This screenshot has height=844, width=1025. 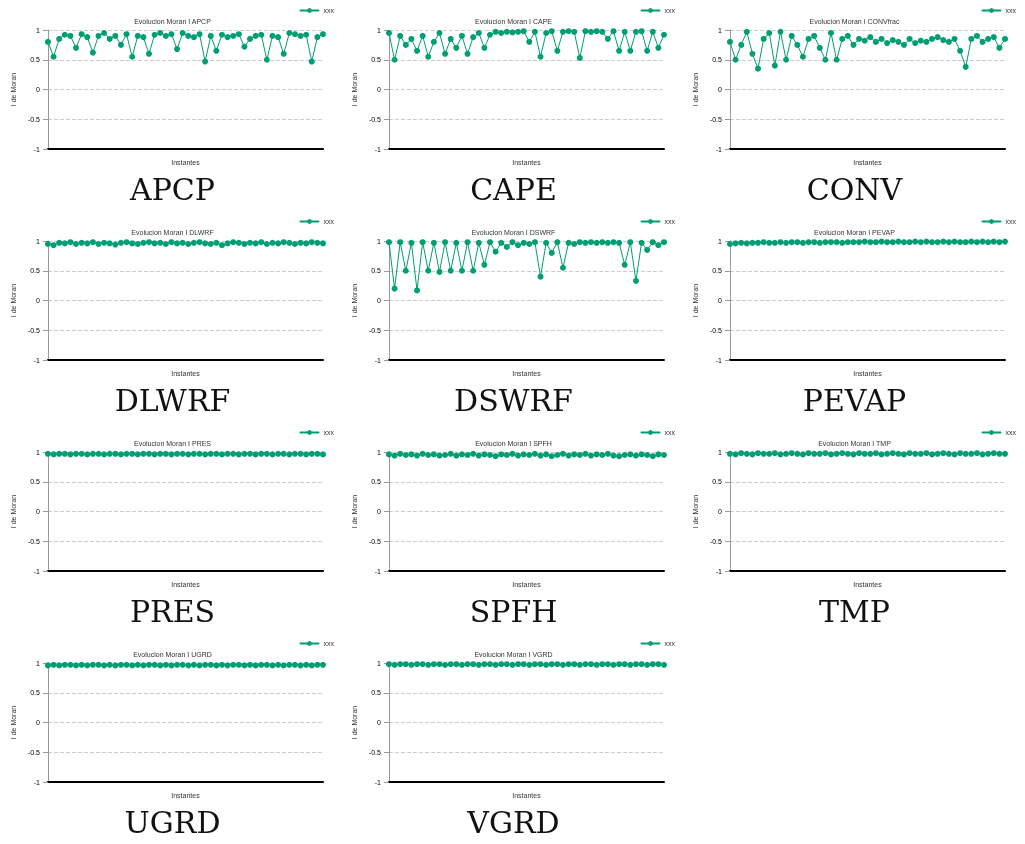 I want to click on text: PRES, so click(x=172, y=611).